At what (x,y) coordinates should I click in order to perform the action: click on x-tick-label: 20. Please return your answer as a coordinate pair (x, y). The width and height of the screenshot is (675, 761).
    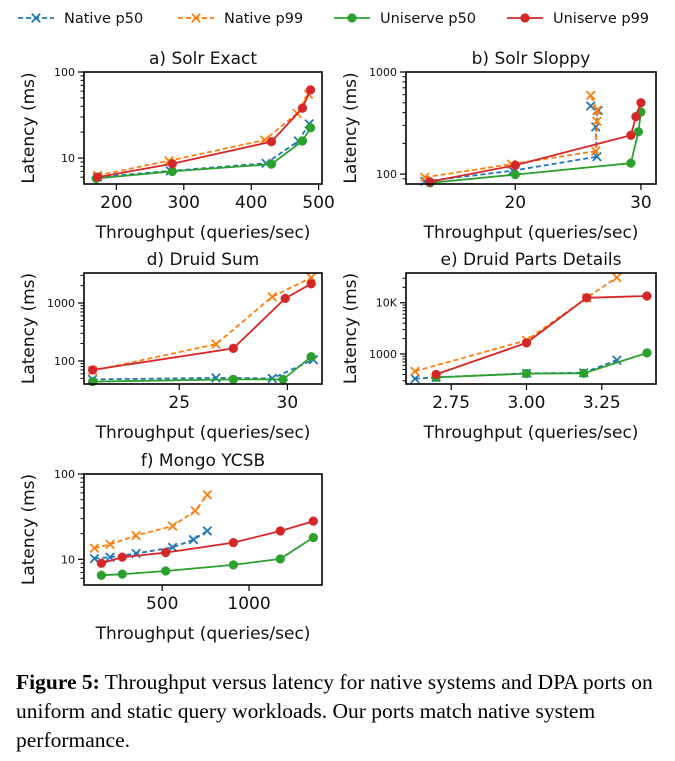
    Looking at the image, I should click on (515, 203).